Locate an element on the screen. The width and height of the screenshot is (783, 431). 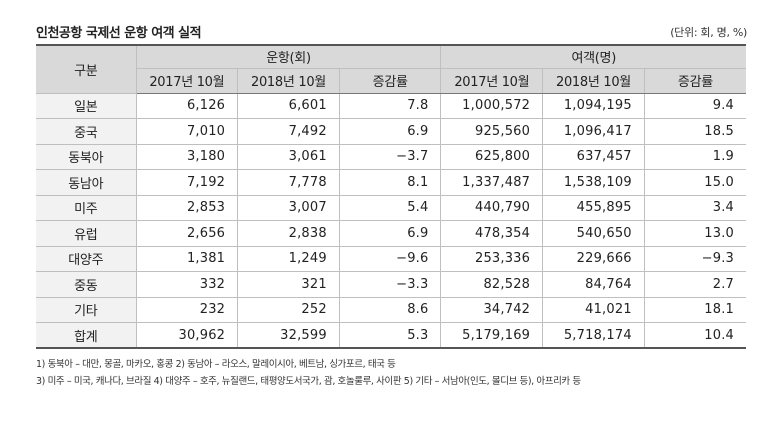
table-row: 유럽 2,656 2,838 6.9 478,354 540,650 13.0 is located at coordinates (391, 233).